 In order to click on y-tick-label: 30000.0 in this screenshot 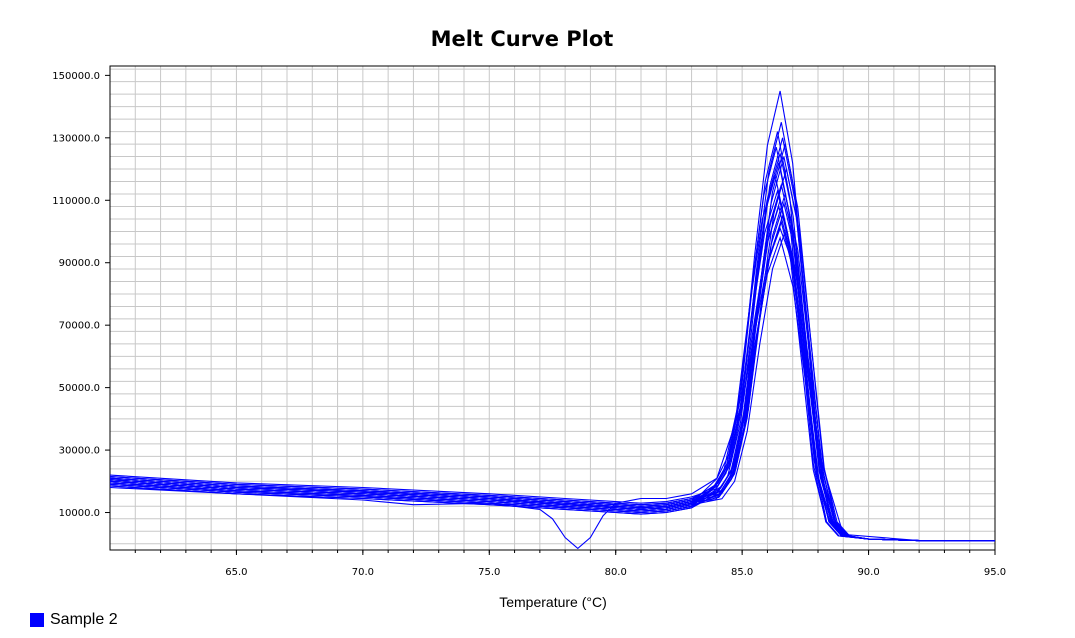, I will do `click(79, 451)`.